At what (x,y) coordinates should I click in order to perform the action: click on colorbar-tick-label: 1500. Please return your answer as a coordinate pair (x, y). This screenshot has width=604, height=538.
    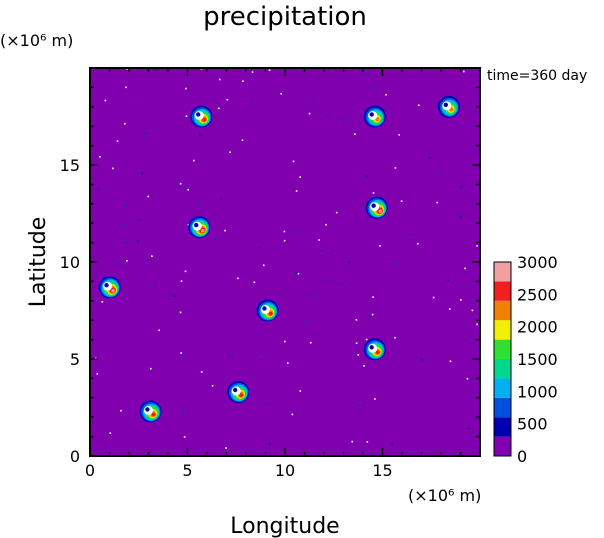
    Looking at the image, I should click on (537, 359).